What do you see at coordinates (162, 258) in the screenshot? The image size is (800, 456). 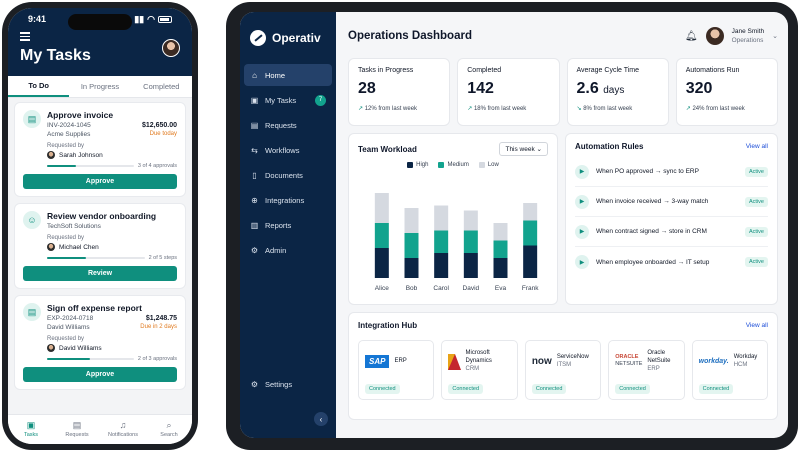 I see `progress-label: 2 of 5 steps` at bounding box center [162, 258].